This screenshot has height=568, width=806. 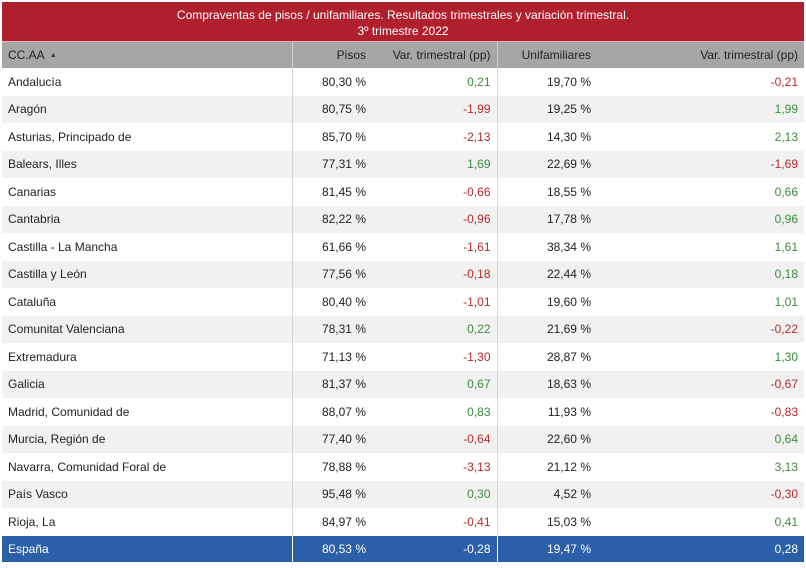 What do you see at coordinates (547, 274) in the screenshot?
I see `unifamiliares-cell: 22,44 %` at bounding box center [547, 274].